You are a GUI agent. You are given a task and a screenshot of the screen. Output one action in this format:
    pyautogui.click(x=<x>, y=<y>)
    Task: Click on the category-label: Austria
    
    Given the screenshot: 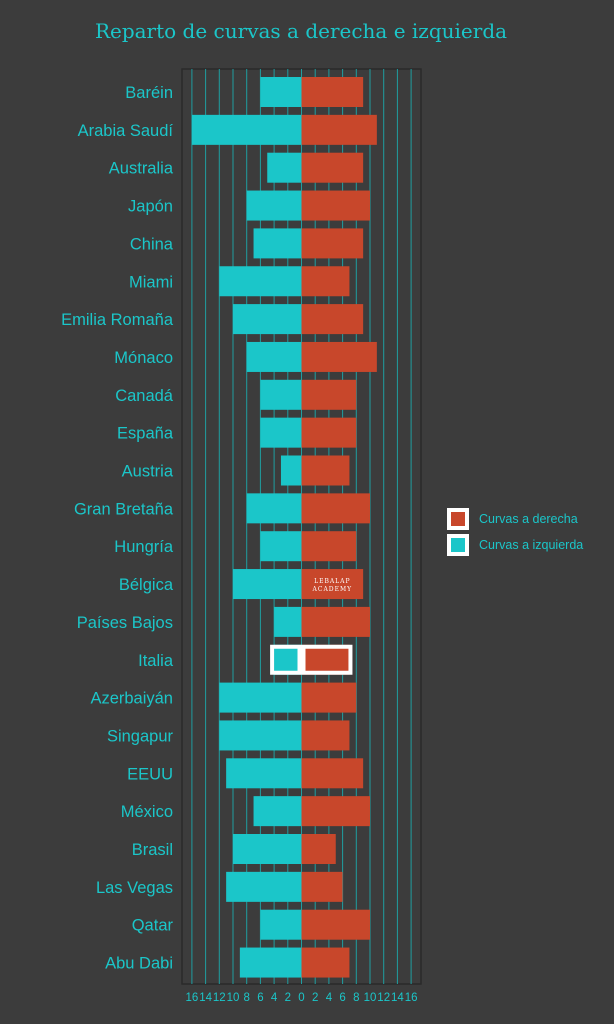 What is the action you would take?
    pyautogui.click(x=148, y=472)
    